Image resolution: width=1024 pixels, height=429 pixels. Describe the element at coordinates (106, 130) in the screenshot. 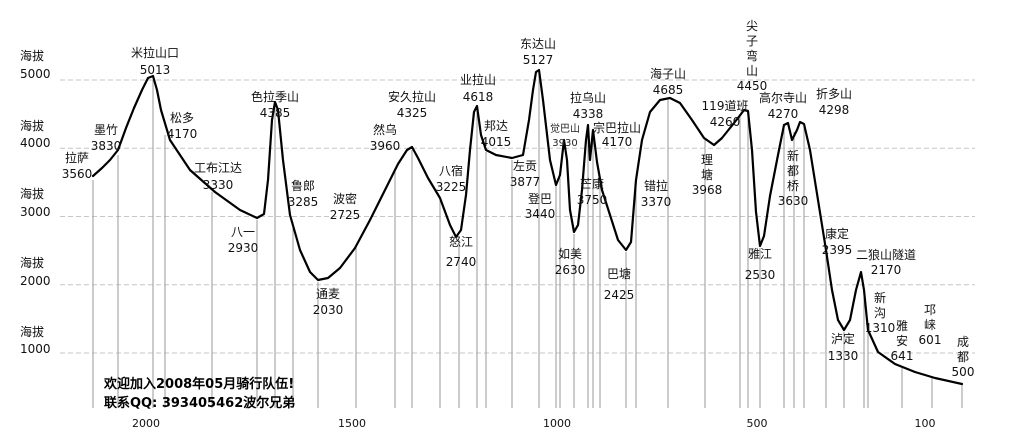

I see `site-name: 墨竹` at that location.